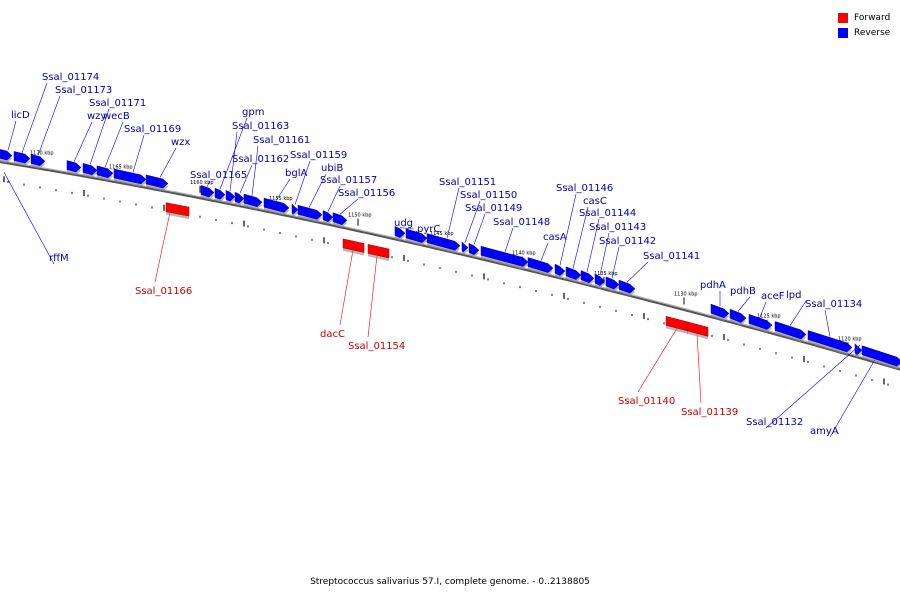 Image resolution: width=900 pixels, height=600 pixels. I want to click on scale-tick-label: 1140 kbp, so click(524, 254).